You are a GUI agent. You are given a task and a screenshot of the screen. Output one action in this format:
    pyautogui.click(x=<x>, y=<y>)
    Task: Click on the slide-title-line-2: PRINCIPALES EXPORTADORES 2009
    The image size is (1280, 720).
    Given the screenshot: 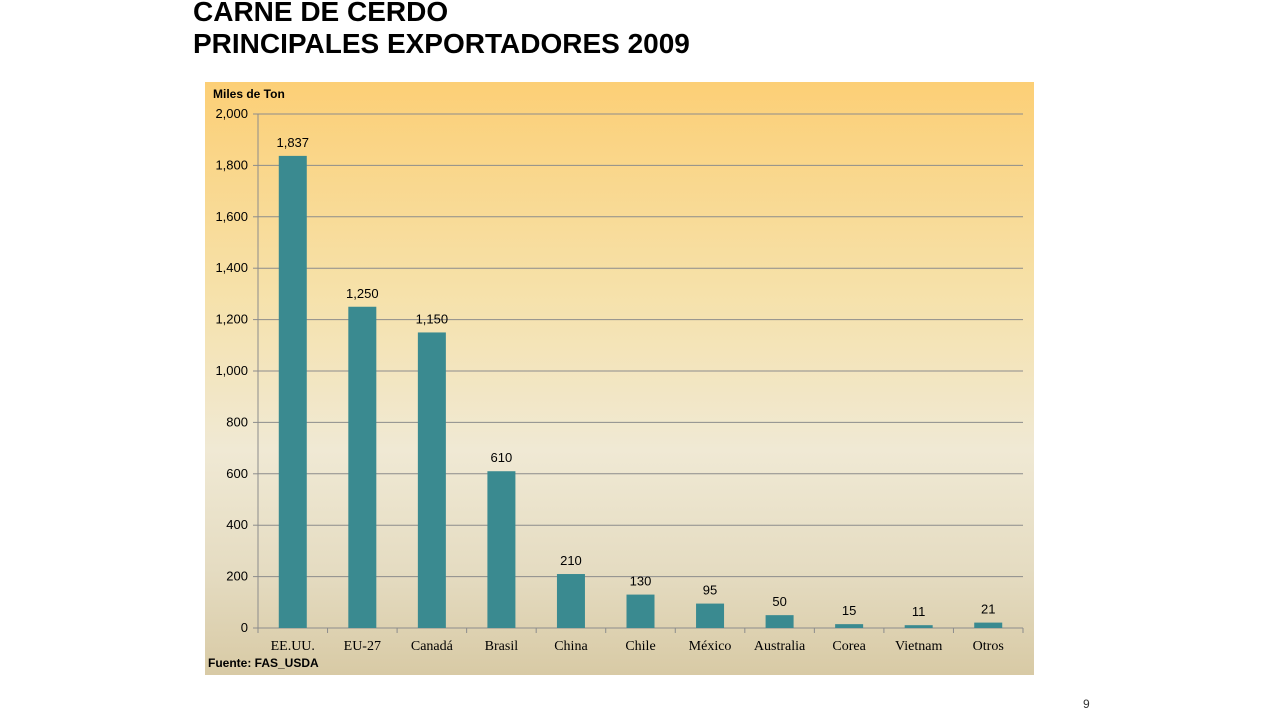 What is the action you would take?
    pyautogui.click(x=441, y=43)
    